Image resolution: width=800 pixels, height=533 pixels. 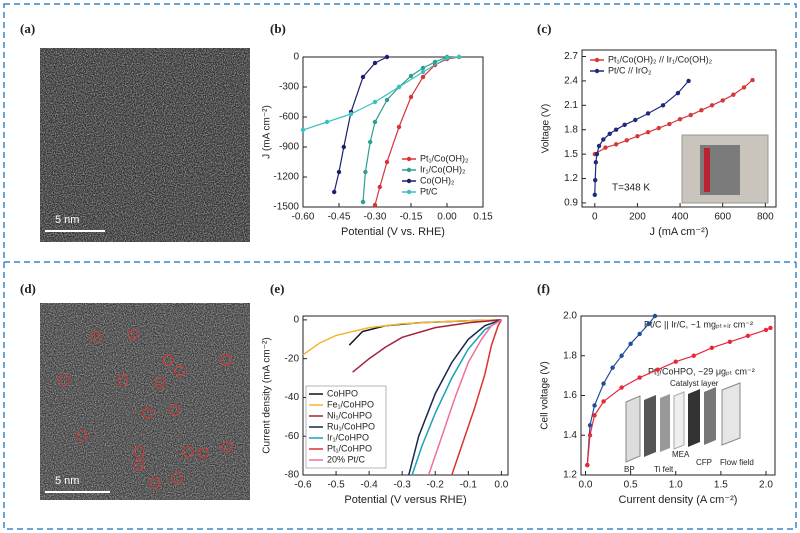 I want to click on y-axis-label: J (mA cm⁻²), so click(x=267, y=132).